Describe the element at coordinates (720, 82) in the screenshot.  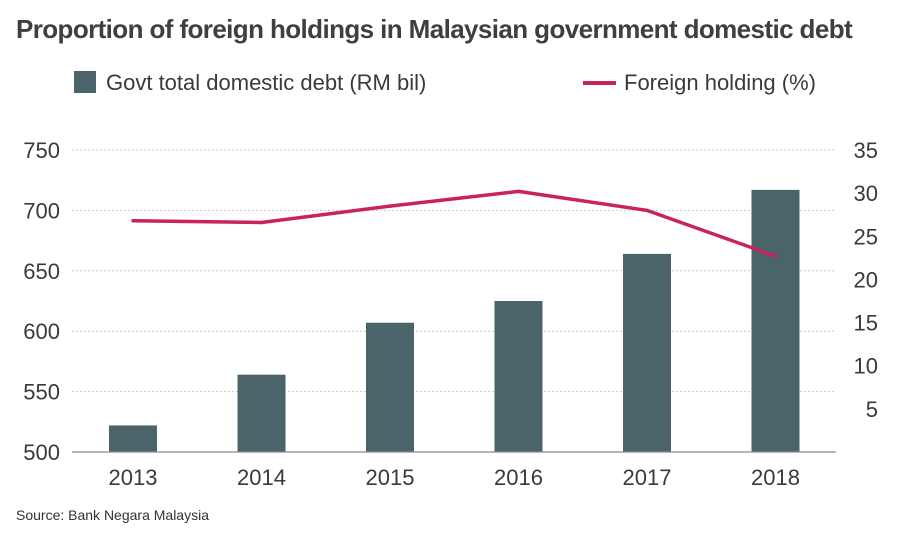
I see `legend-line-label: Foreign holding (%)` at that location.